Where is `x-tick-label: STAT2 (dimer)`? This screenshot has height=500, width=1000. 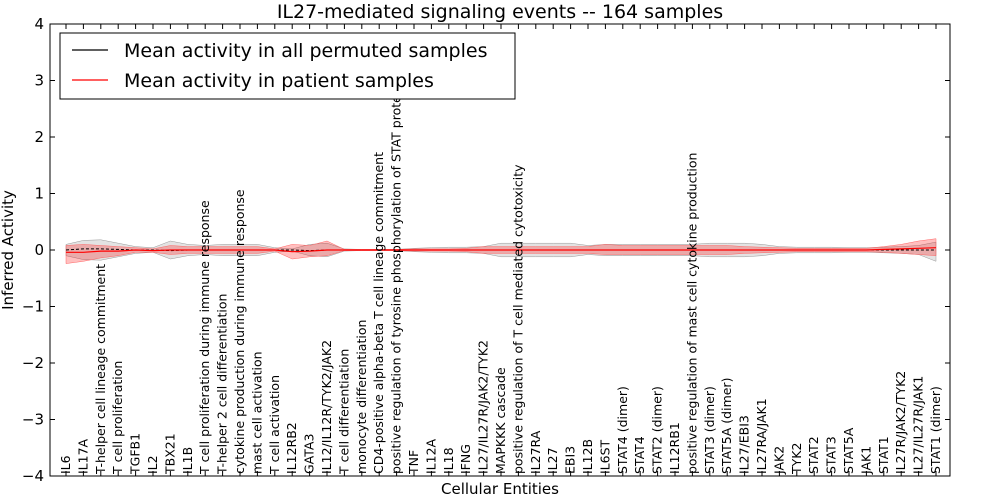 x-tick-label: STAT2 (dimer) is located at coordinates (657, 430).